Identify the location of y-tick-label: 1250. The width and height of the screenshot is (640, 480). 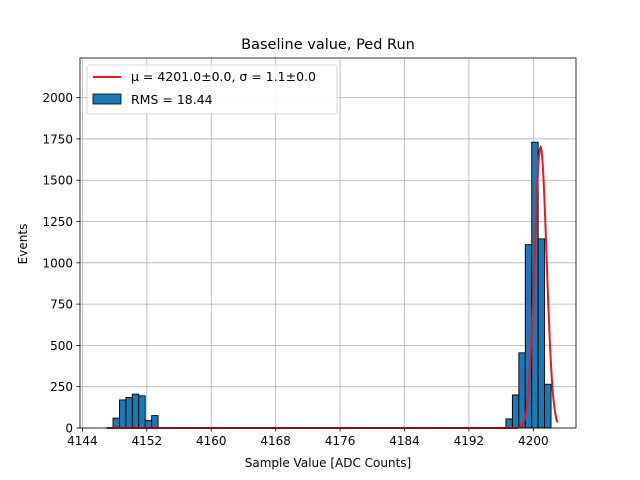
(57, 222).